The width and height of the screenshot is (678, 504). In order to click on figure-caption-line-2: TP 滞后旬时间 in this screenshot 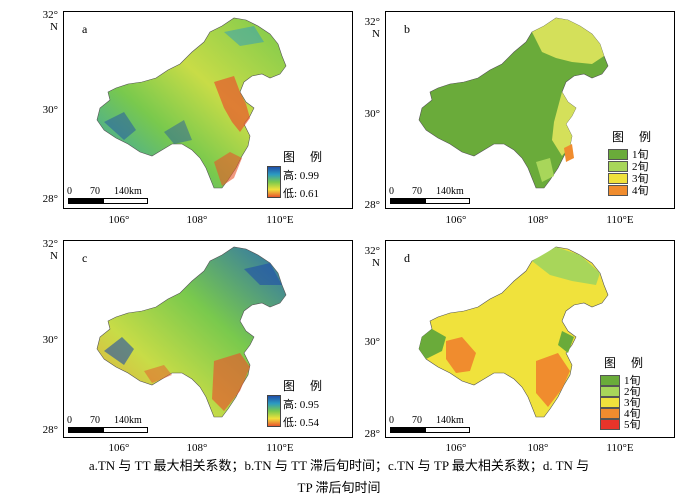, I will do `click(339, 487)`.